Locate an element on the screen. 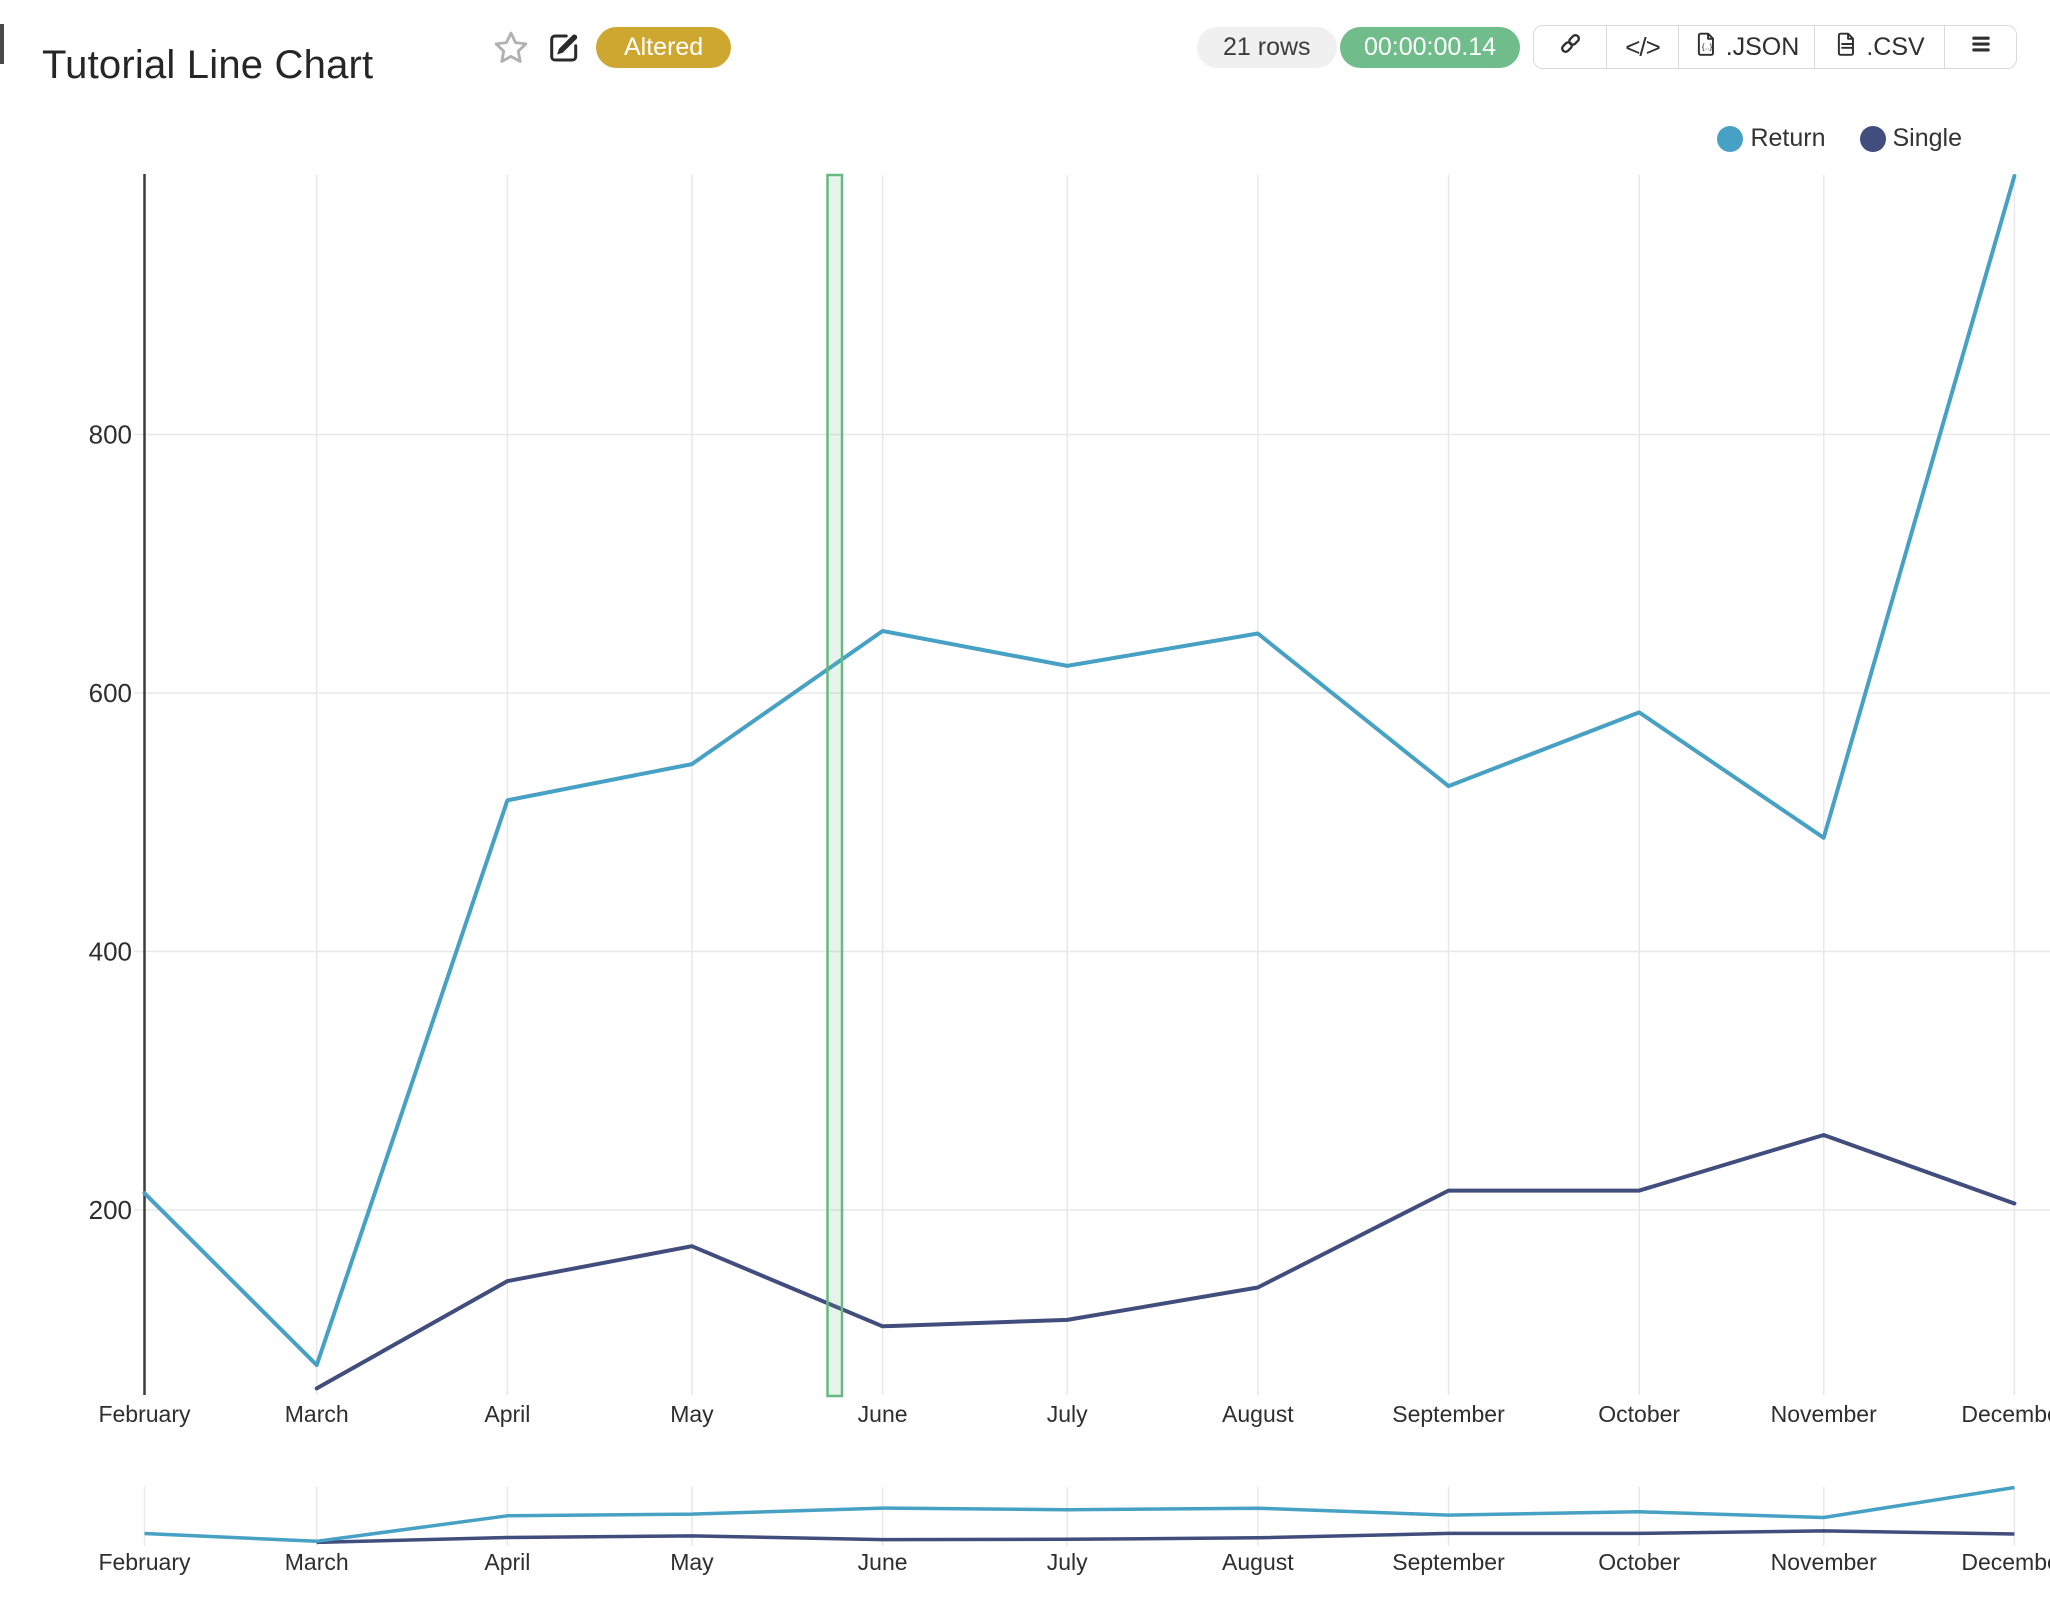 This screenshot has width=2050, height=1598. code-icon: </> is located at coordinates (1643, 46).